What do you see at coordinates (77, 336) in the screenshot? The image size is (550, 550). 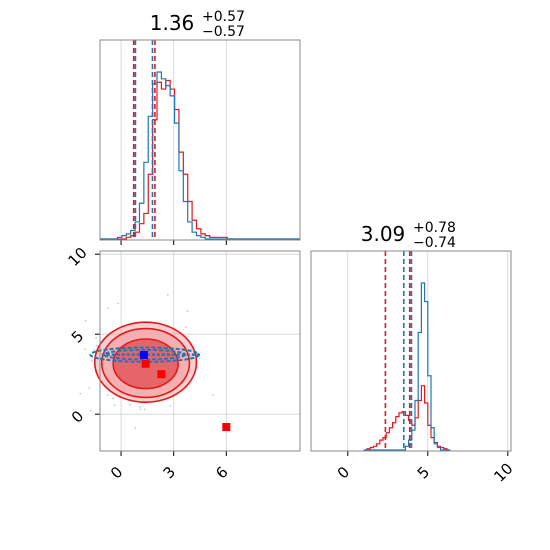 I see `panel-1-y-tick-label: 5` at bounding box center [77, 336].